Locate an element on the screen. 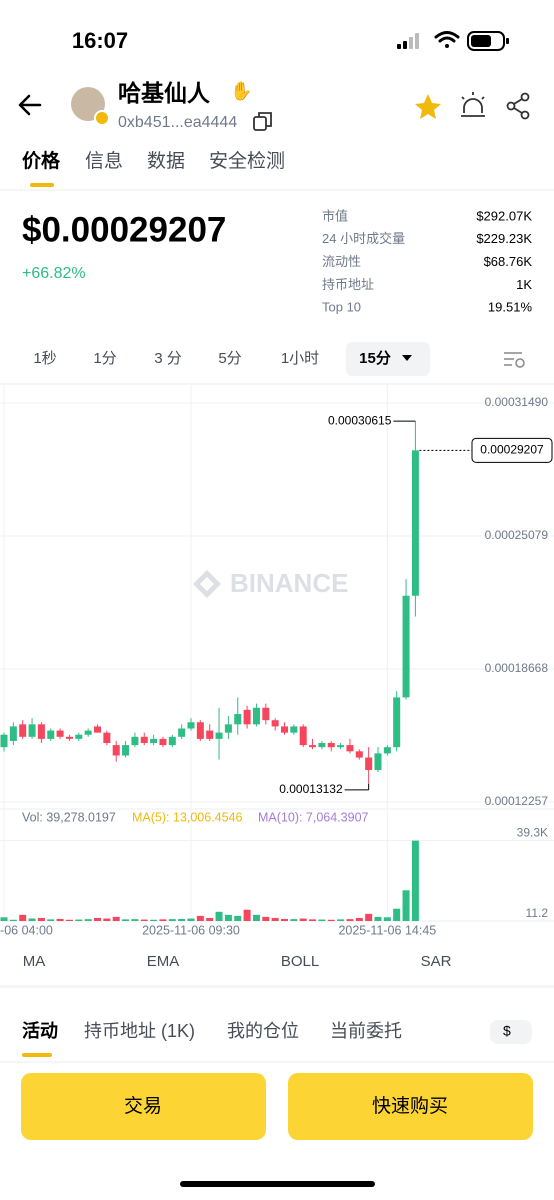 The image size is (554, 1200). chart-settings-button is located at coordinates (514, 360).